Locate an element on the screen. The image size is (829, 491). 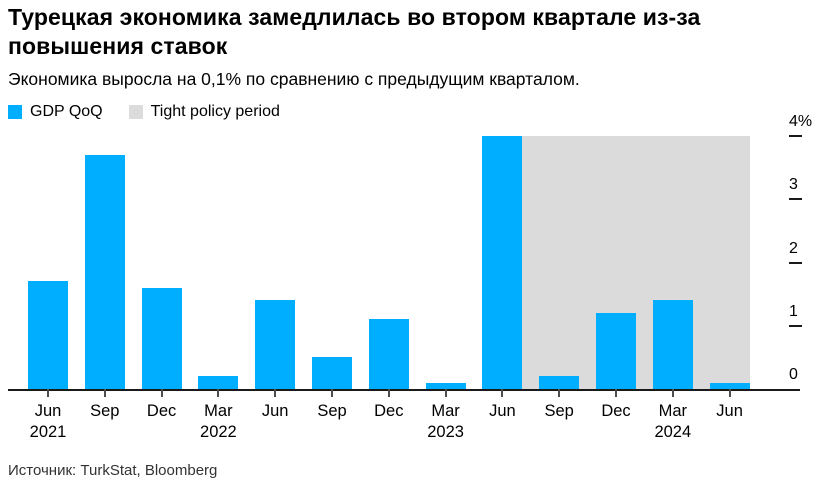
x-tick-label: Jun 2021 is located at coordinates (48, 422).